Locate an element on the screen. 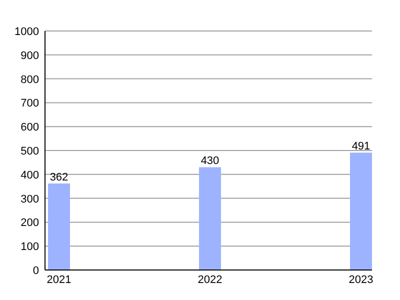 The image size is (400, 300). data-label: 430 is located at coordinates (210, 161).